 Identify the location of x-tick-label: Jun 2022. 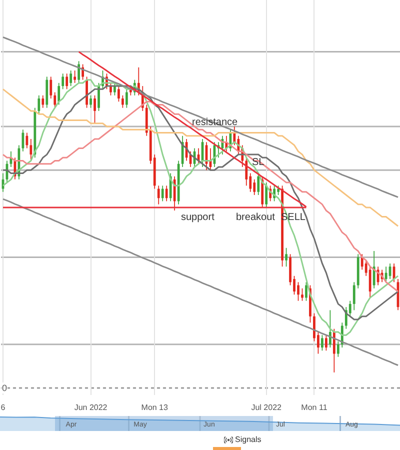
(91, 407).